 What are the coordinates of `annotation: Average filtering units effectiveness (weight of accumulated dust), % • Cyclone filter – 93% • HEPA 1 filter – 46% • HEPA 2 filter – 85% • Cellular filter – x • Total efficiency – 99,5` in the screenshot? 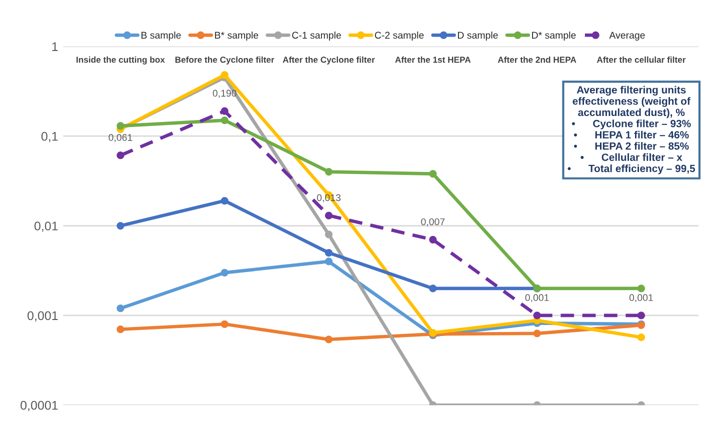 It's located at (632, 130).